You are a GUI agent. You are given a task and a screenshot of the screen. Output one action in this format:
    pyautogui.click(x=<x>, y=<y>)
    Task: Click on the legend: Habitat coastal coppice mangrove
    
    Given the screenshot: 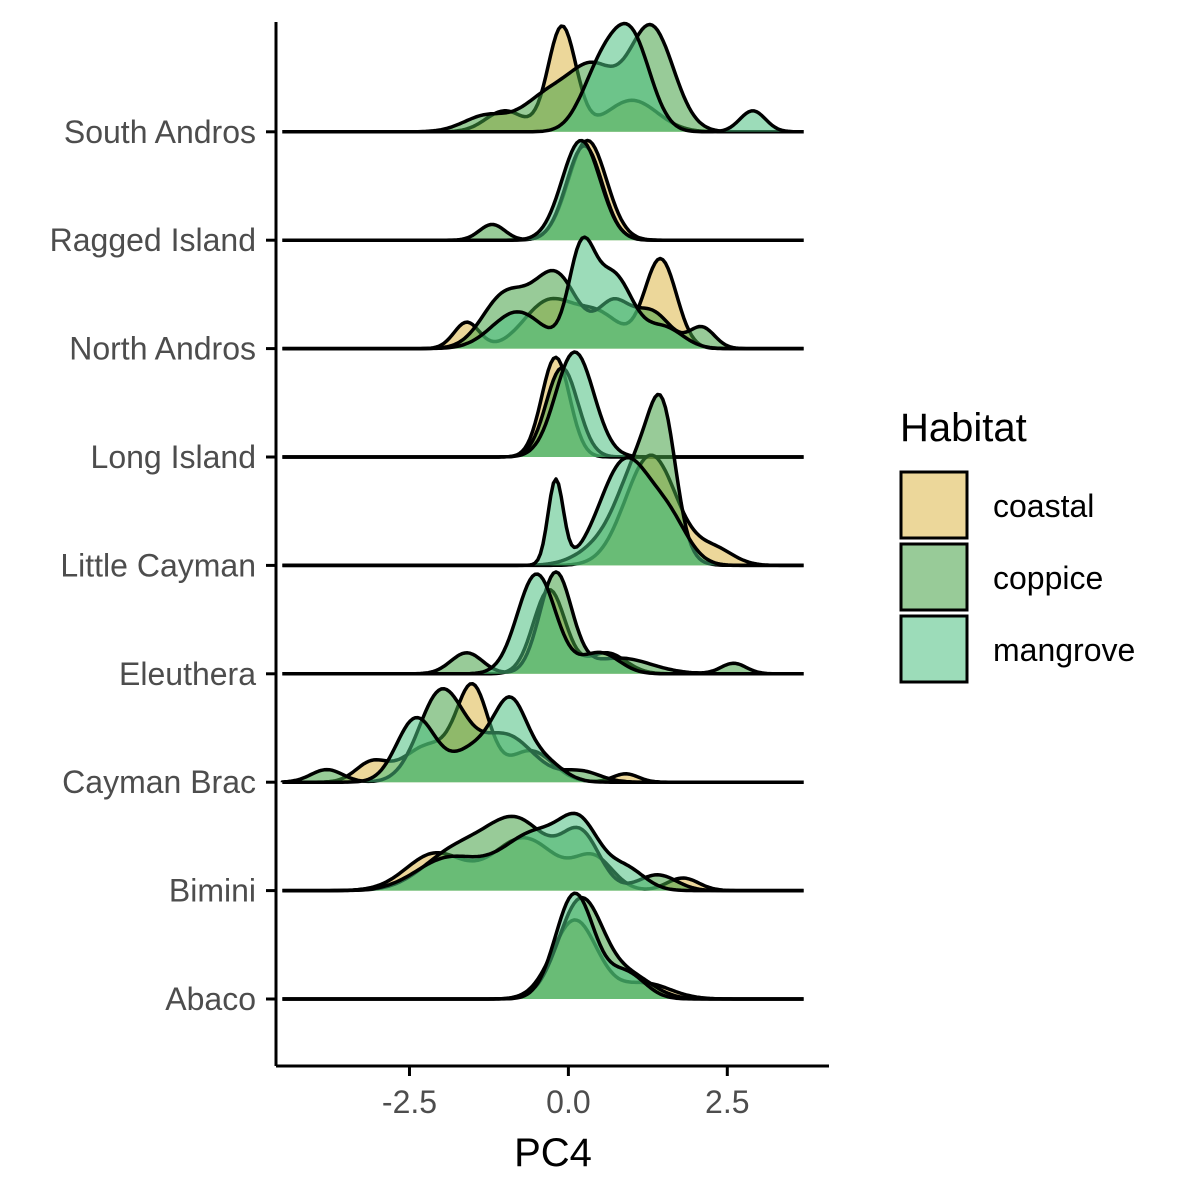 What is the action you would take?
    pyautogui.click(x=1017, y=545)
    